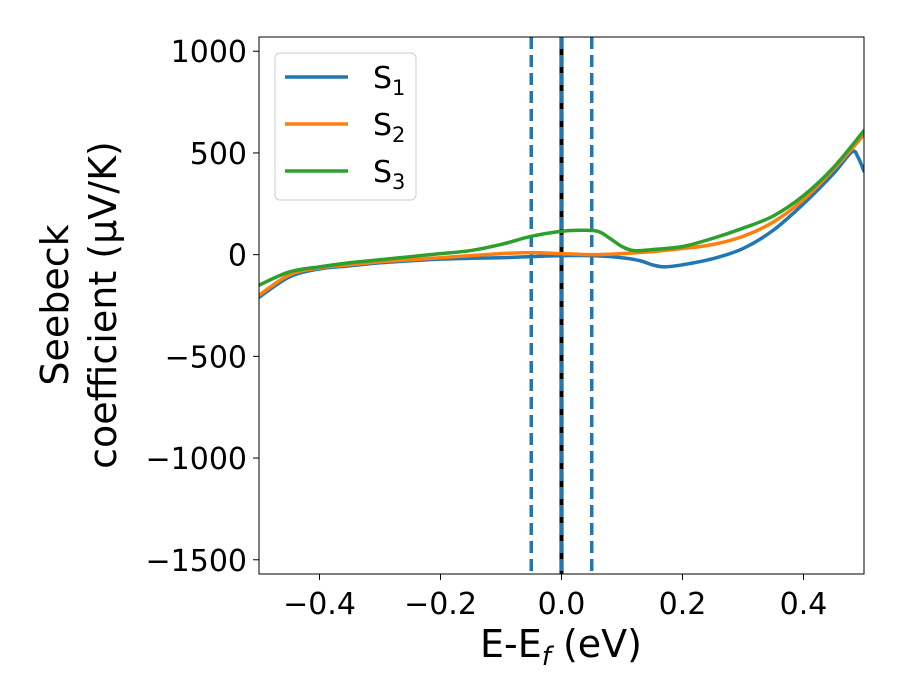 This screenshot has height=700, width=900. Describe the element at coordinates (596, 644) in the screenshot. I see `x-axis-label-unit: (eV)` at that location.